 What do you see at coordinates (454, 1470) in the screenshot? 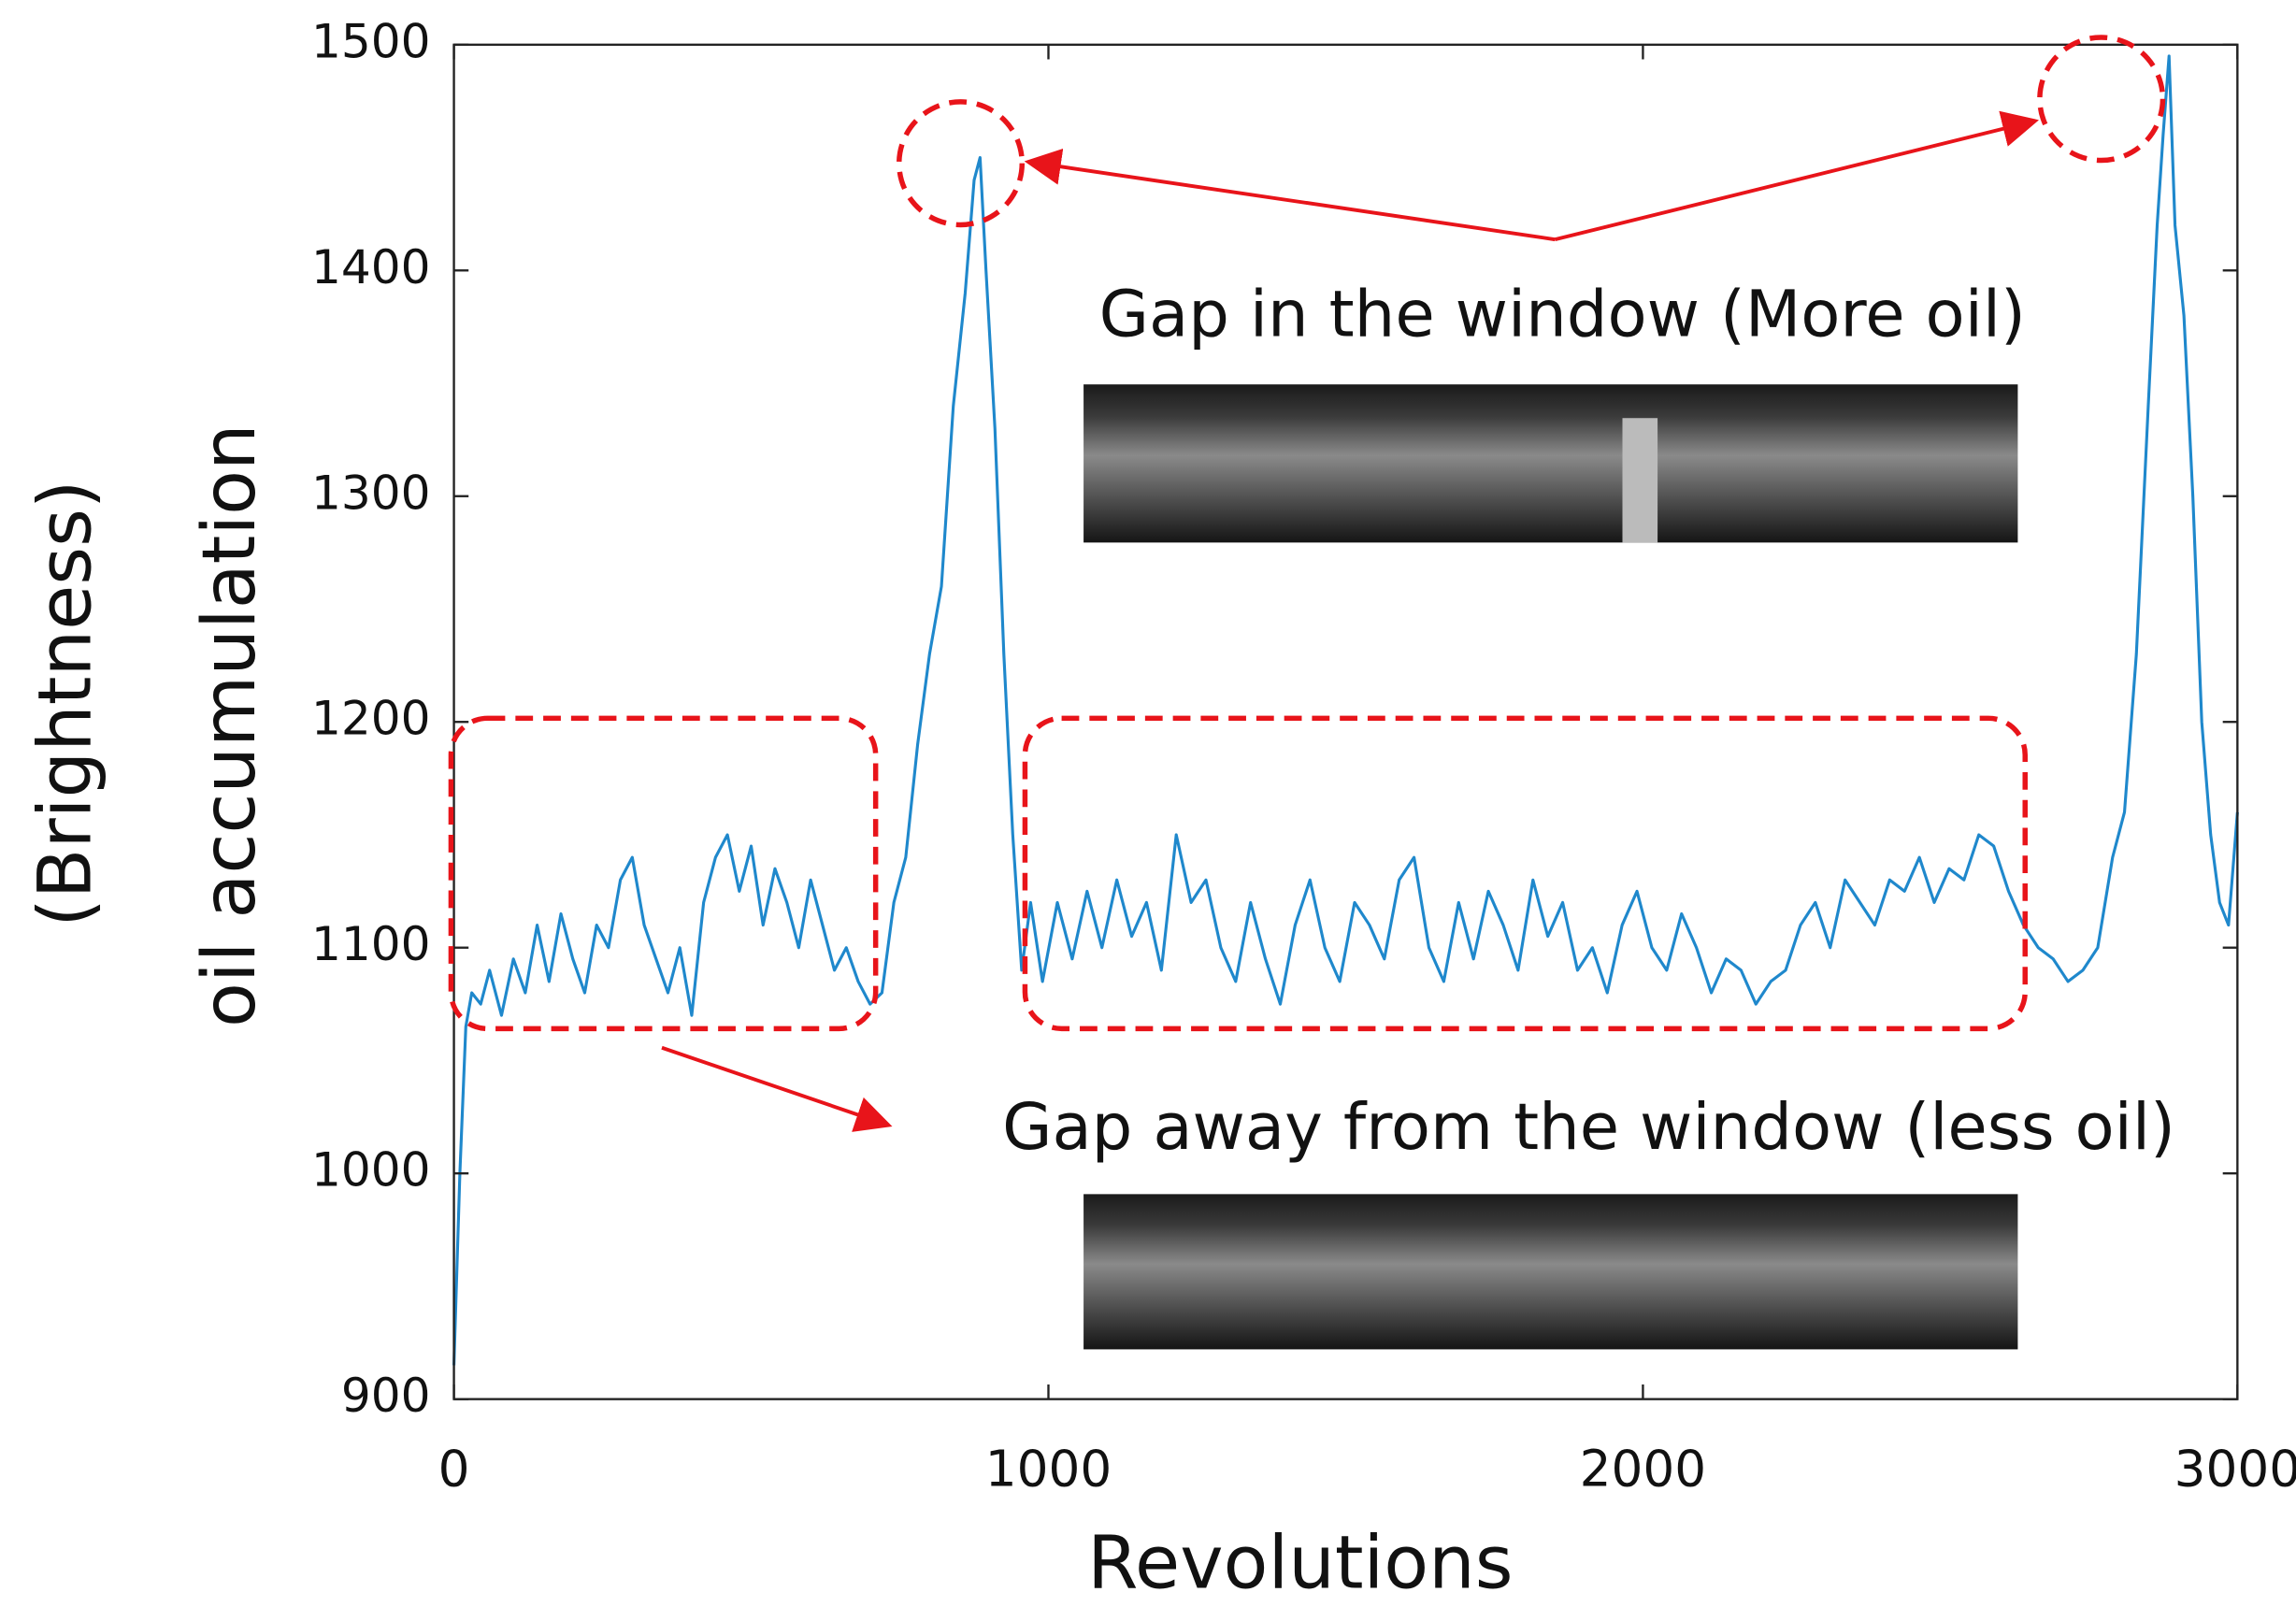
I see `x-tick-label: 0` at bounding box center [454, 1470].